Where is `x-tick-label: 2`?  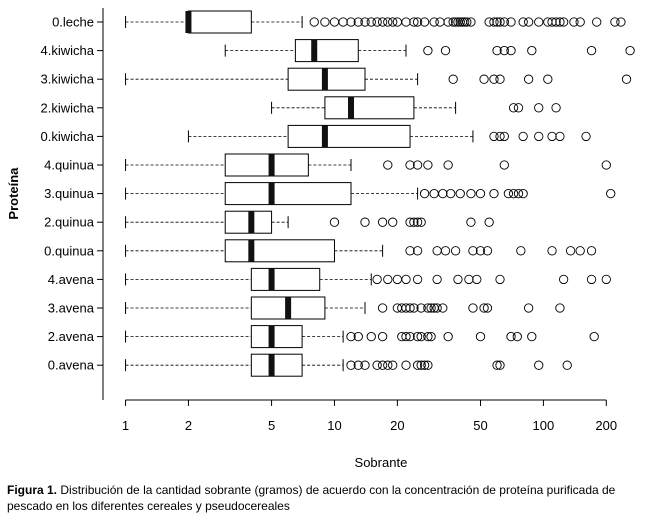 x-tick-label: 2 is located at coordinates (188, 425).